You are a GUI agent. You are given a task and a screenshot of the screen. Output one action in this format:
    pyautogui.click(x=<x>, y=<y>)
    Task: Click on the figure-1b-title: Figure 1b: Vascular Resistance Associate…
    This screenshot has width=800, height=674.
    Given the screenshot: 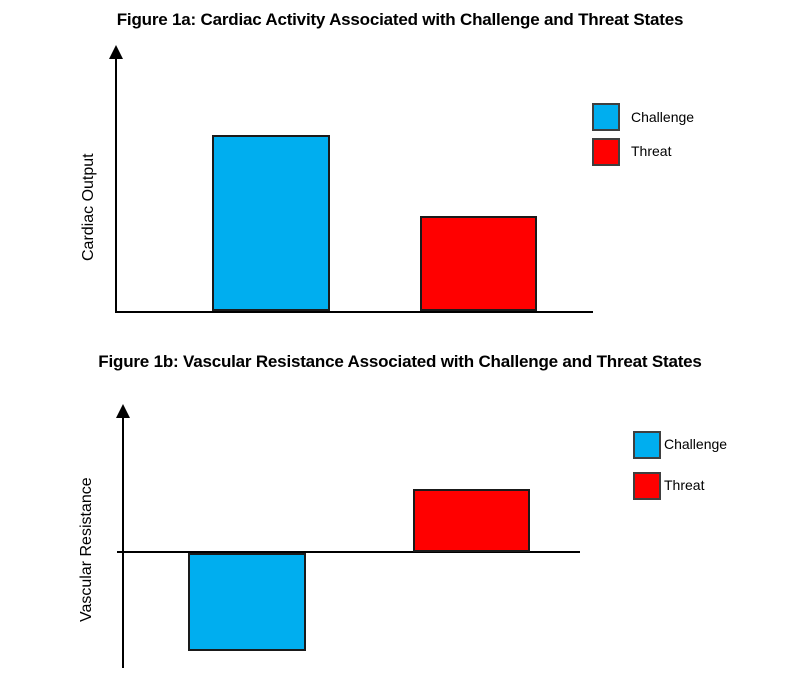 What is the action you would take?
    pyautogui.click(x=400, y=361)
    